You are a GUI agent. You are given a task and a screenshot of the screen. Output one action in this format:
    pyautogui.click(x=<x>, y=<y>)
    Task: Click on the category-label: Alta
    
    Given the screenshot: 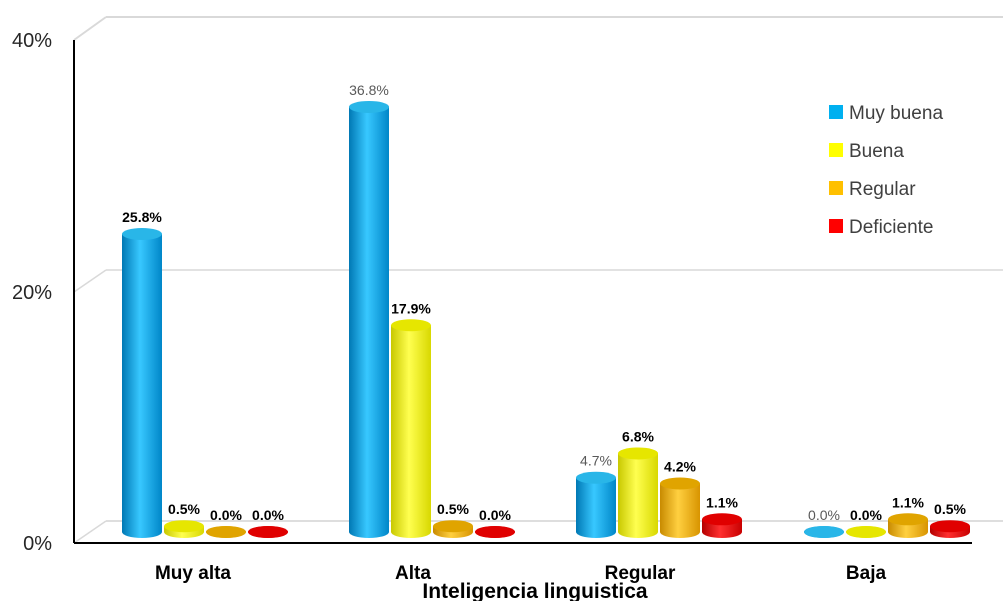 What is the action you would take?
    pyautogui.click(x=413, y=573)
    